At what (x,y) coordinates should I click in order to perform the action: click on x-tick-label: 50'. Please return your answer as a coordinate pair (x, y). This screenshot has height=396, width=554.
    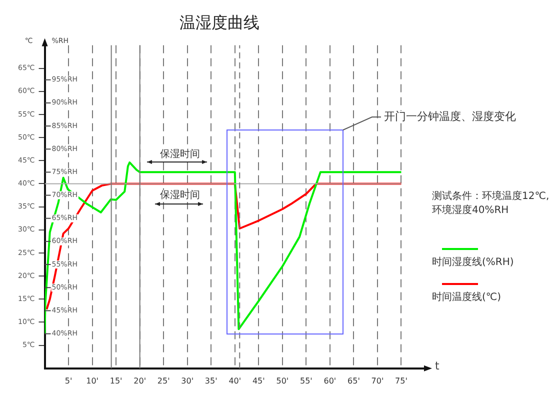
    Looking at the image, I should click on (282, 381).